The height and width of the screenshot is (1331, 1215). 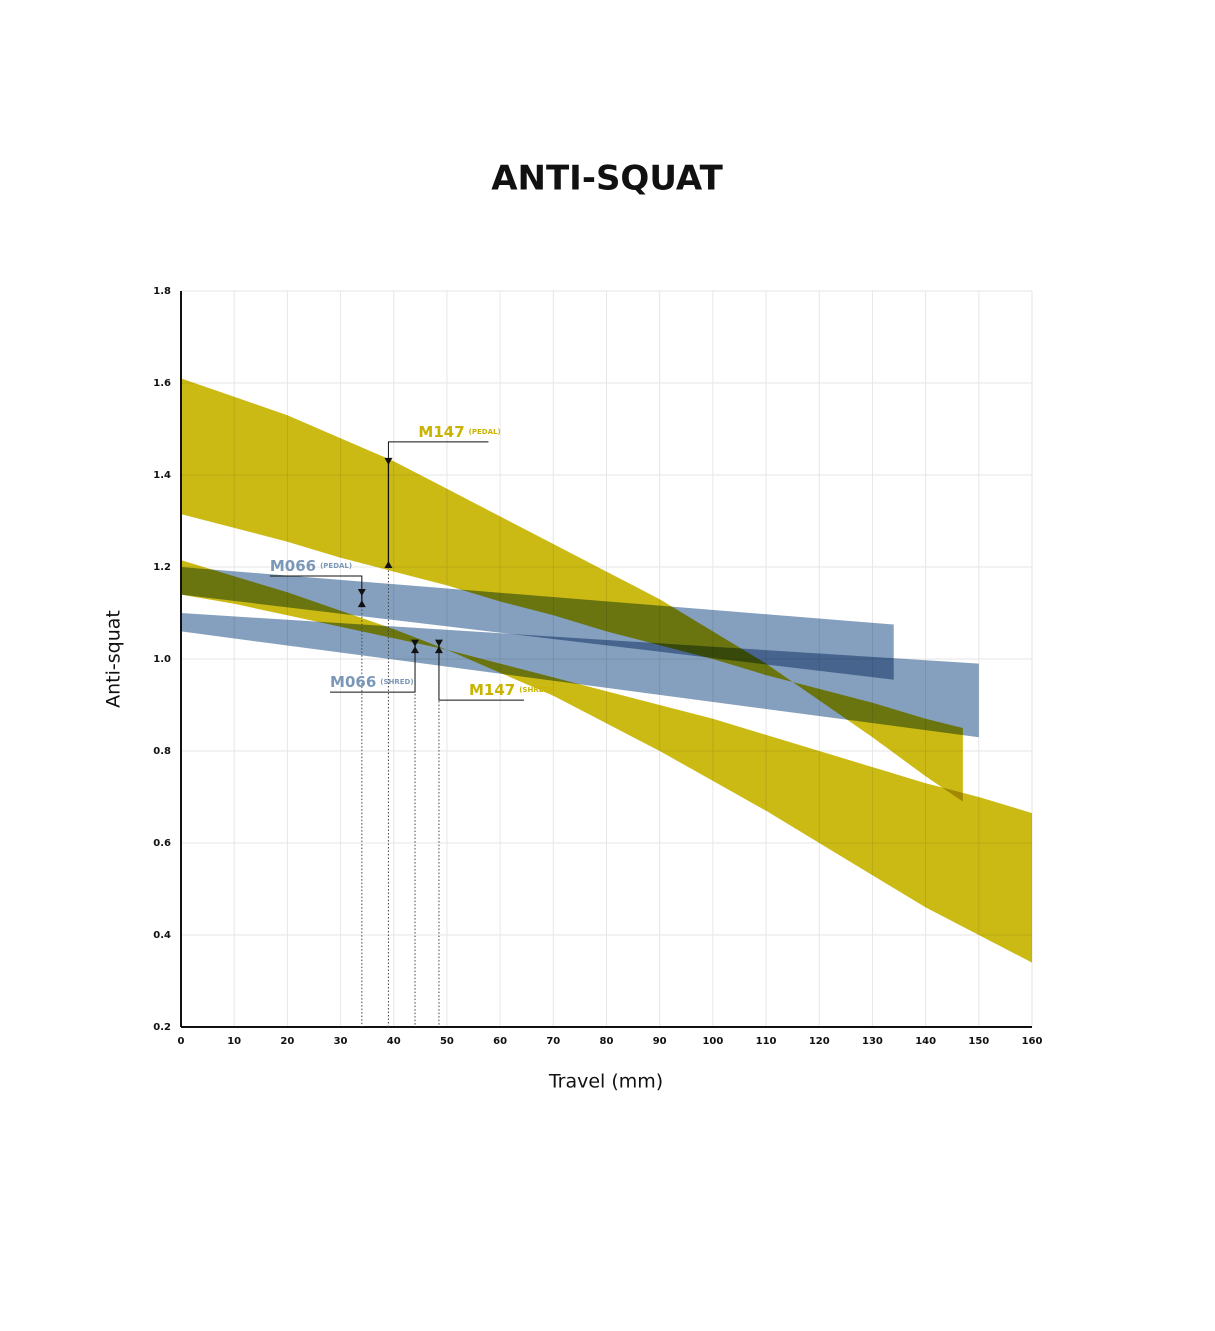 I want to click on y-tick-label: 1.6, so click(x=162, y=383).